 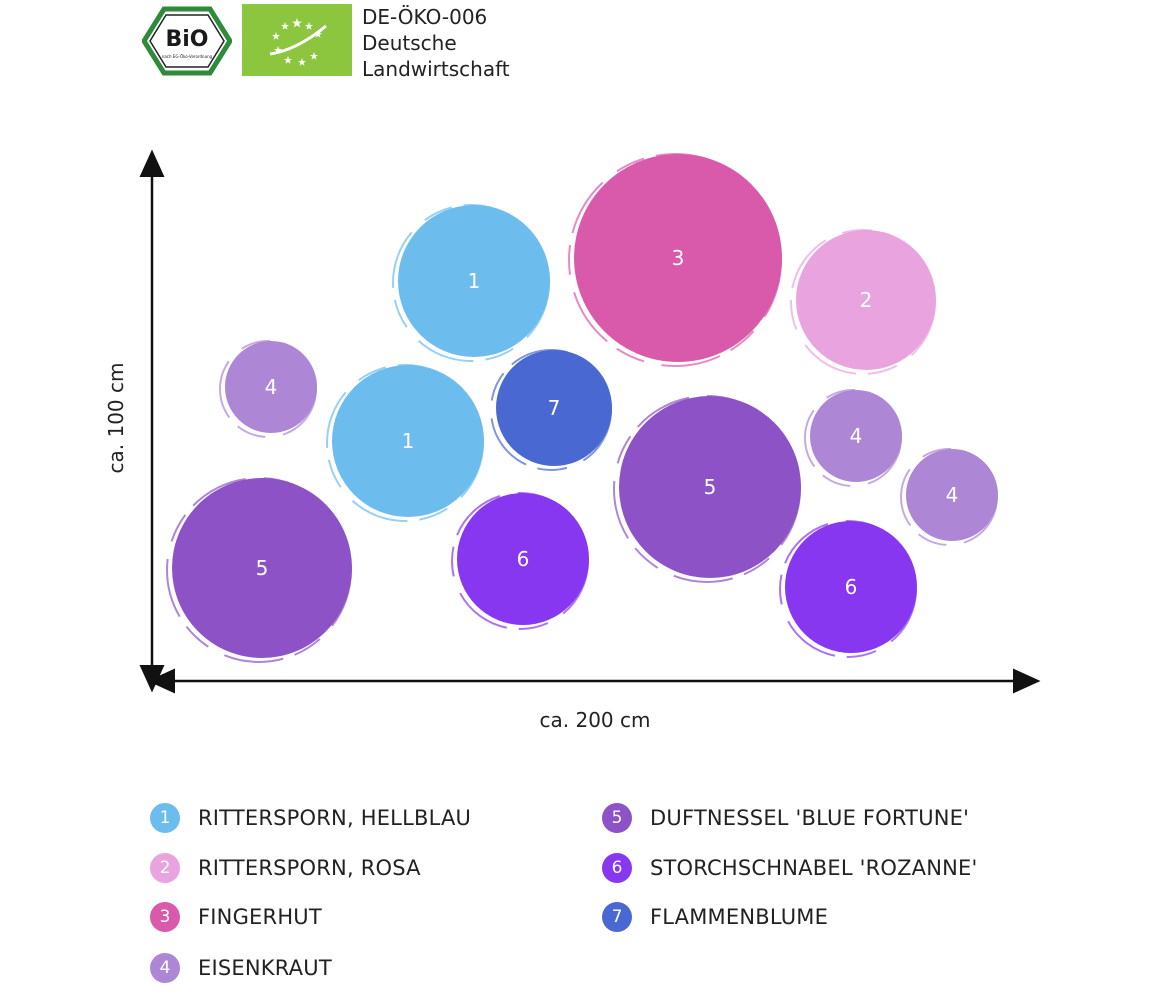 I want to click on plant-circle-number: 7, so click(x=554, y=408).